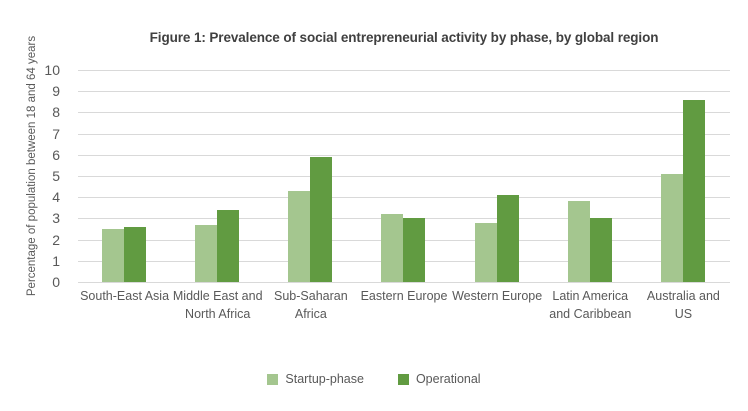 This screenshot has height=411, width=748. Describe the element at coordinates (56, 154) in the screenshot. I see `y-axis-tick-label: 6` at that location.